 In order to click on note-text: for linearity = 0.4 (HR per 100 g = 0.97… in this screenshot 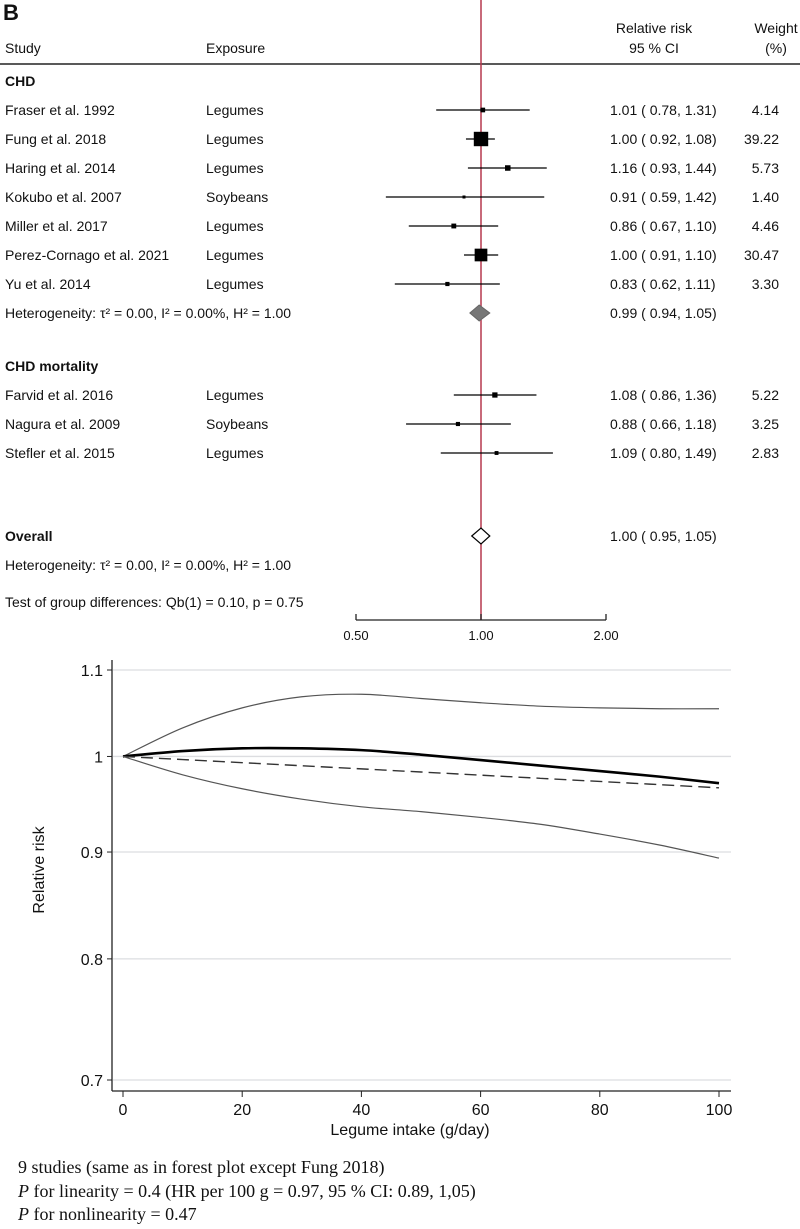, I will do `click(252, 1191)`.